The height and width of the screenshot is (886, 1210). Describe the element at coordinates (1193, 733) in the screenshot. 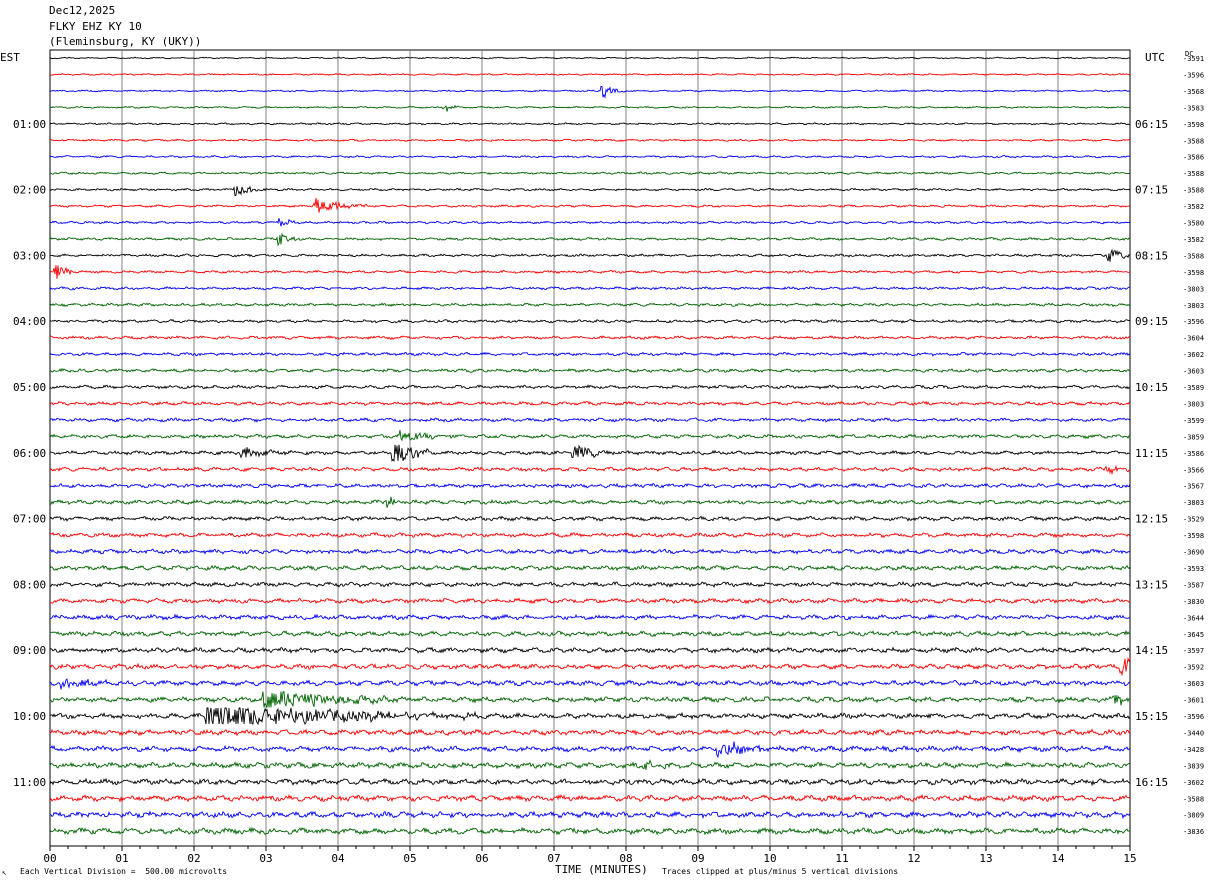

I see `dc-offset-label: -3440` at that location.